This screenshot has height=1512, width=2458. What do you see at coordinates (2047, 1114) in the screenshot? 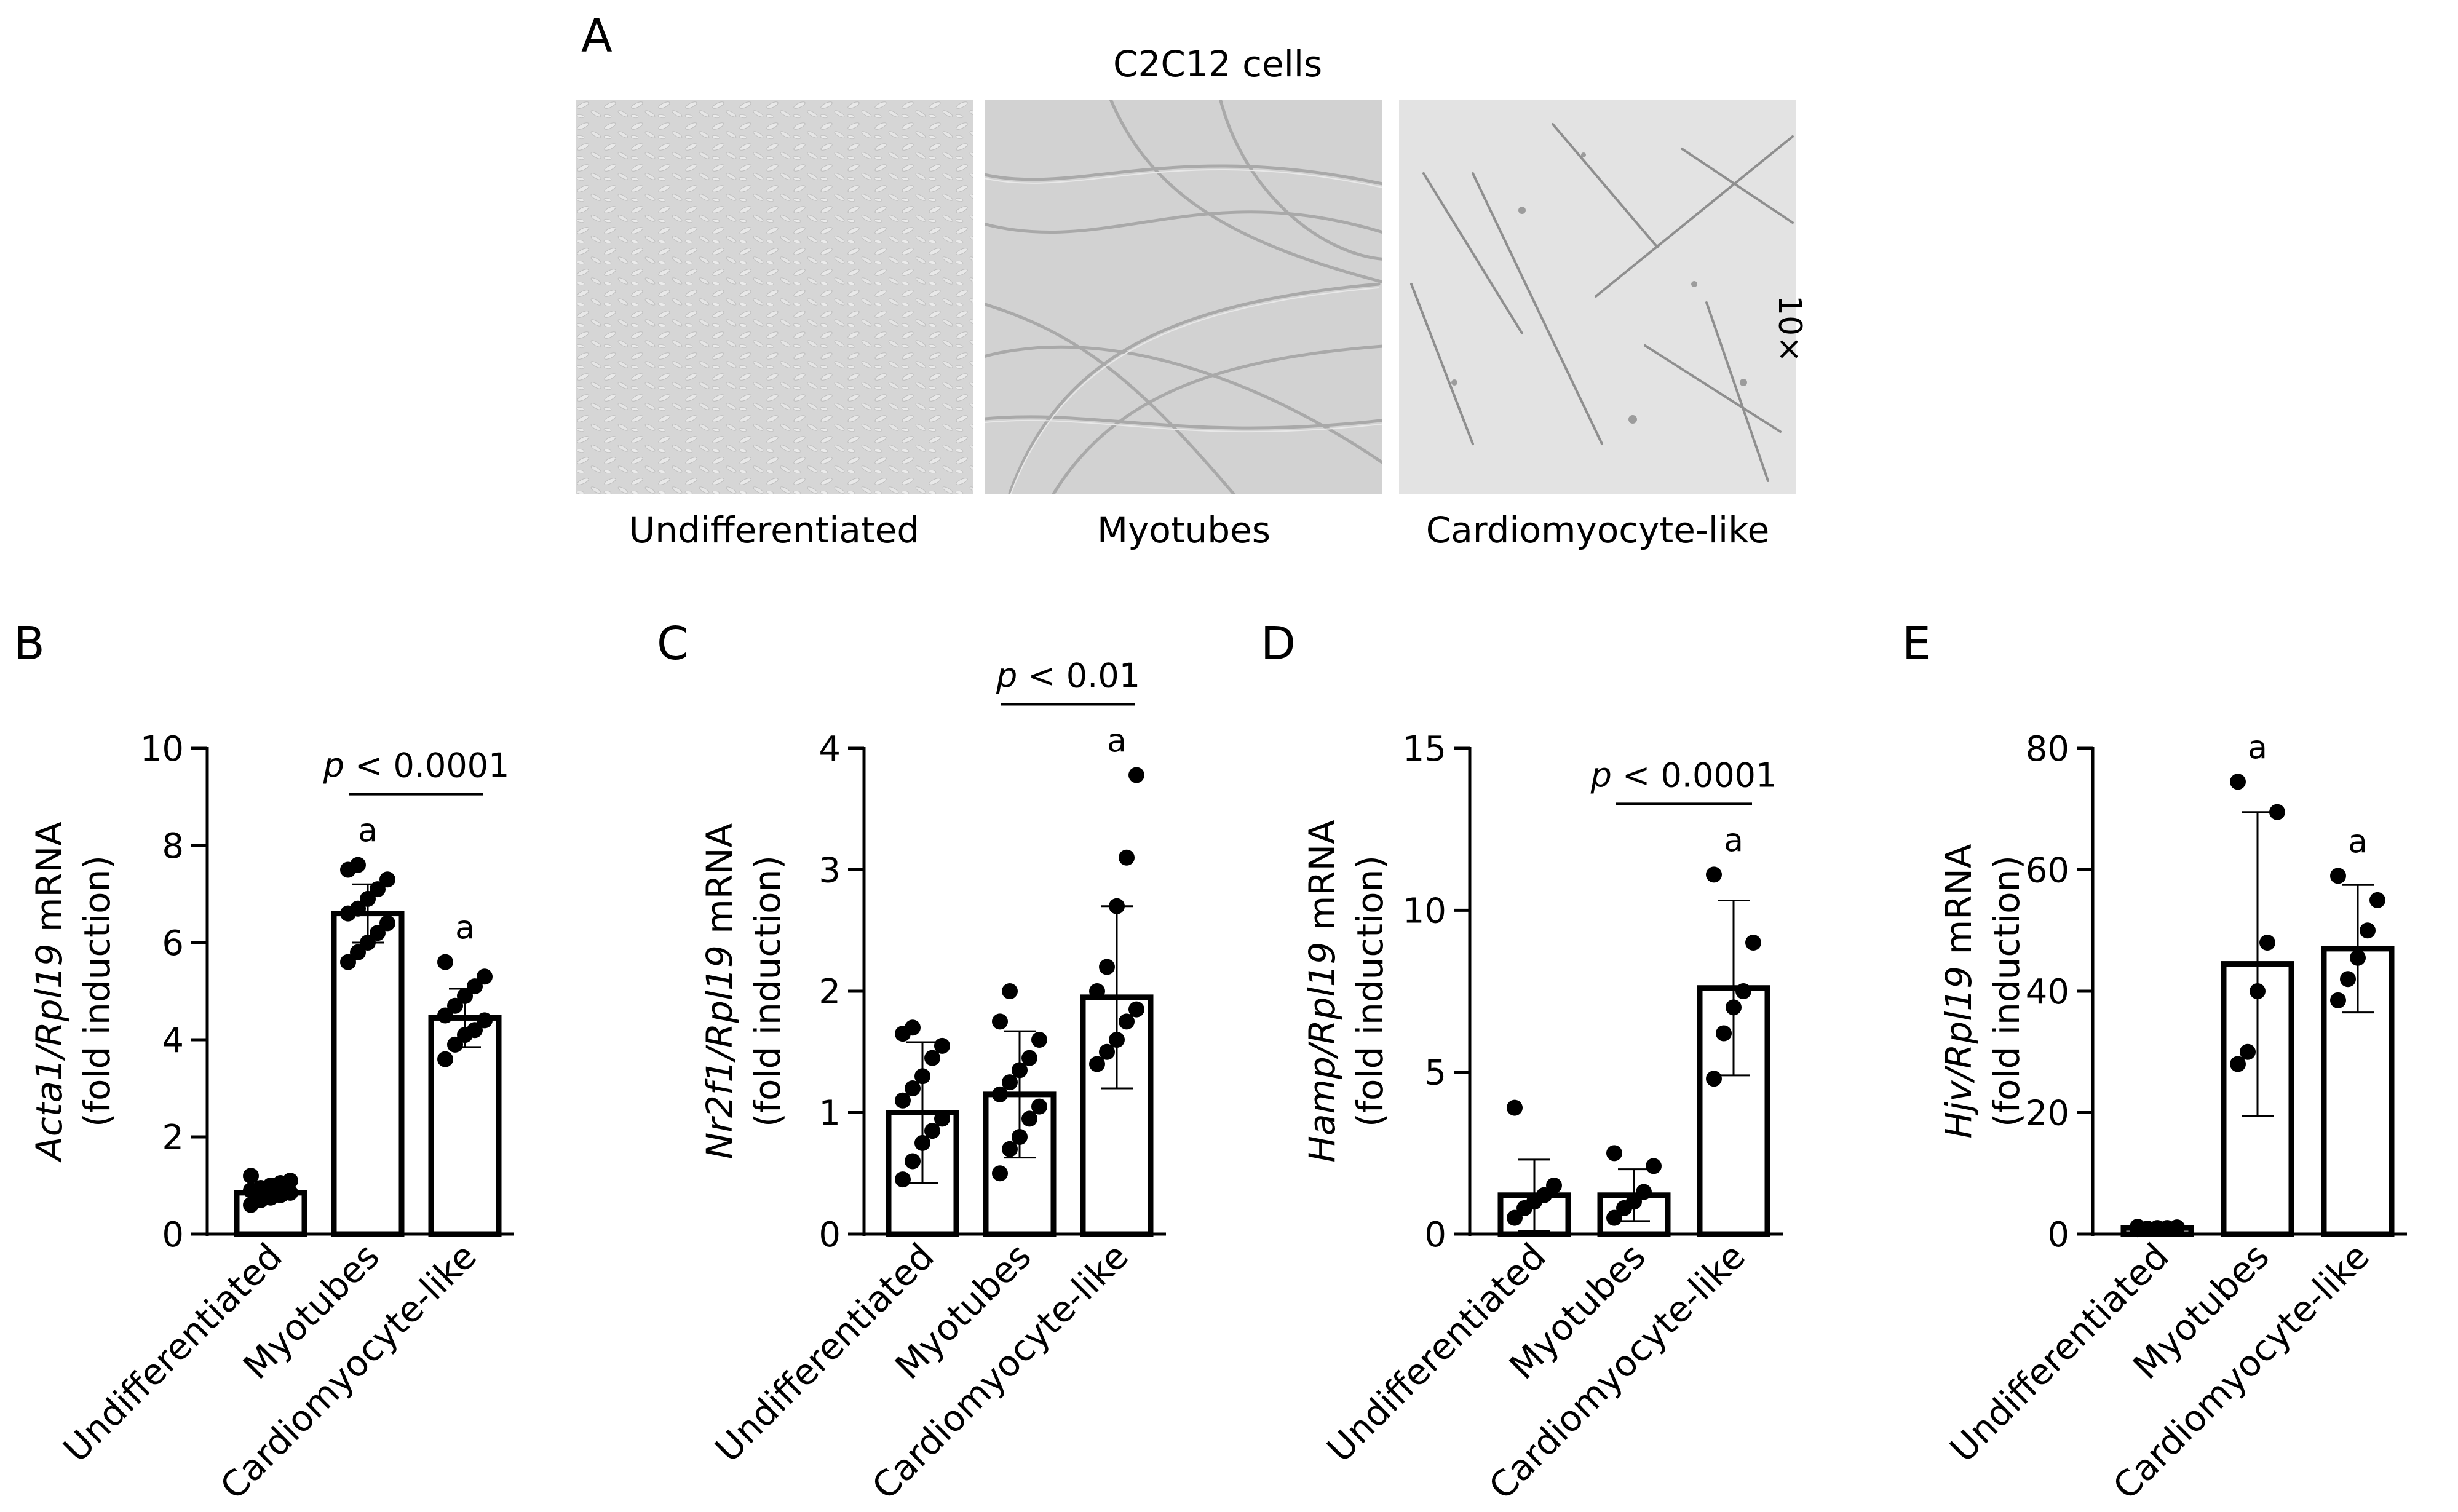
I see `y-tick-label: 20` at bounding box center [2047, 1114].